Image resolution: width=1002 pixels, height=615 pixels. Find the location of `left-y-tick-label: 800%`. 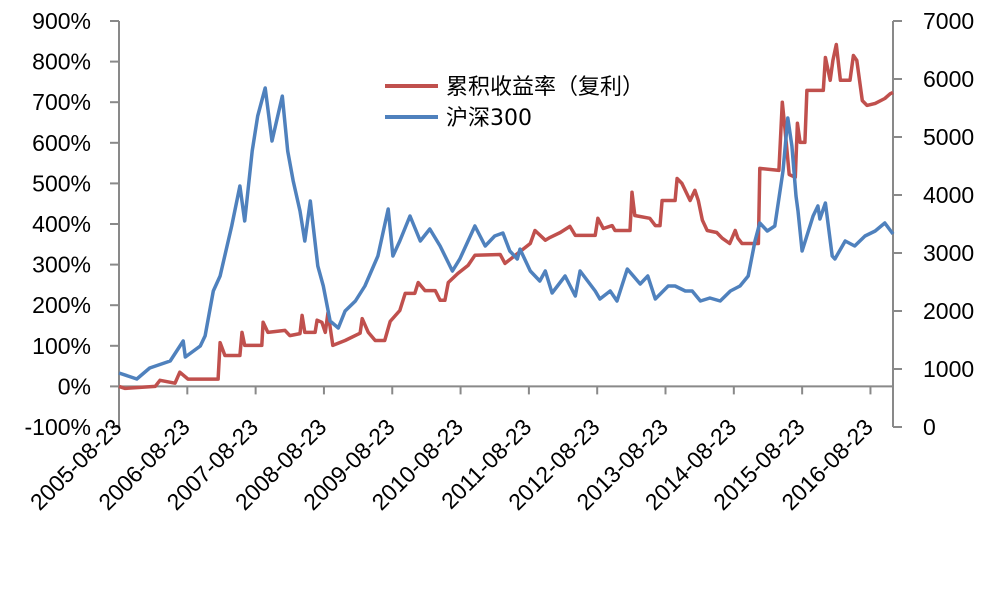

left-y-tick-label: 800% is located at coordinates (61, 62).